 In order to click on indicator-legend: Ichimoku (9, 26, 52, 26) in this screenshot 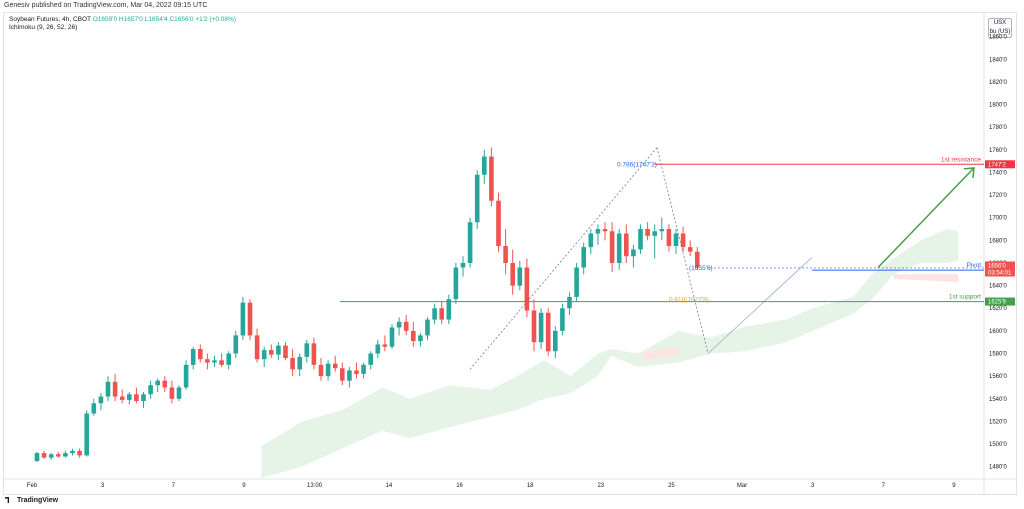, I will do `click(43, 27)`.